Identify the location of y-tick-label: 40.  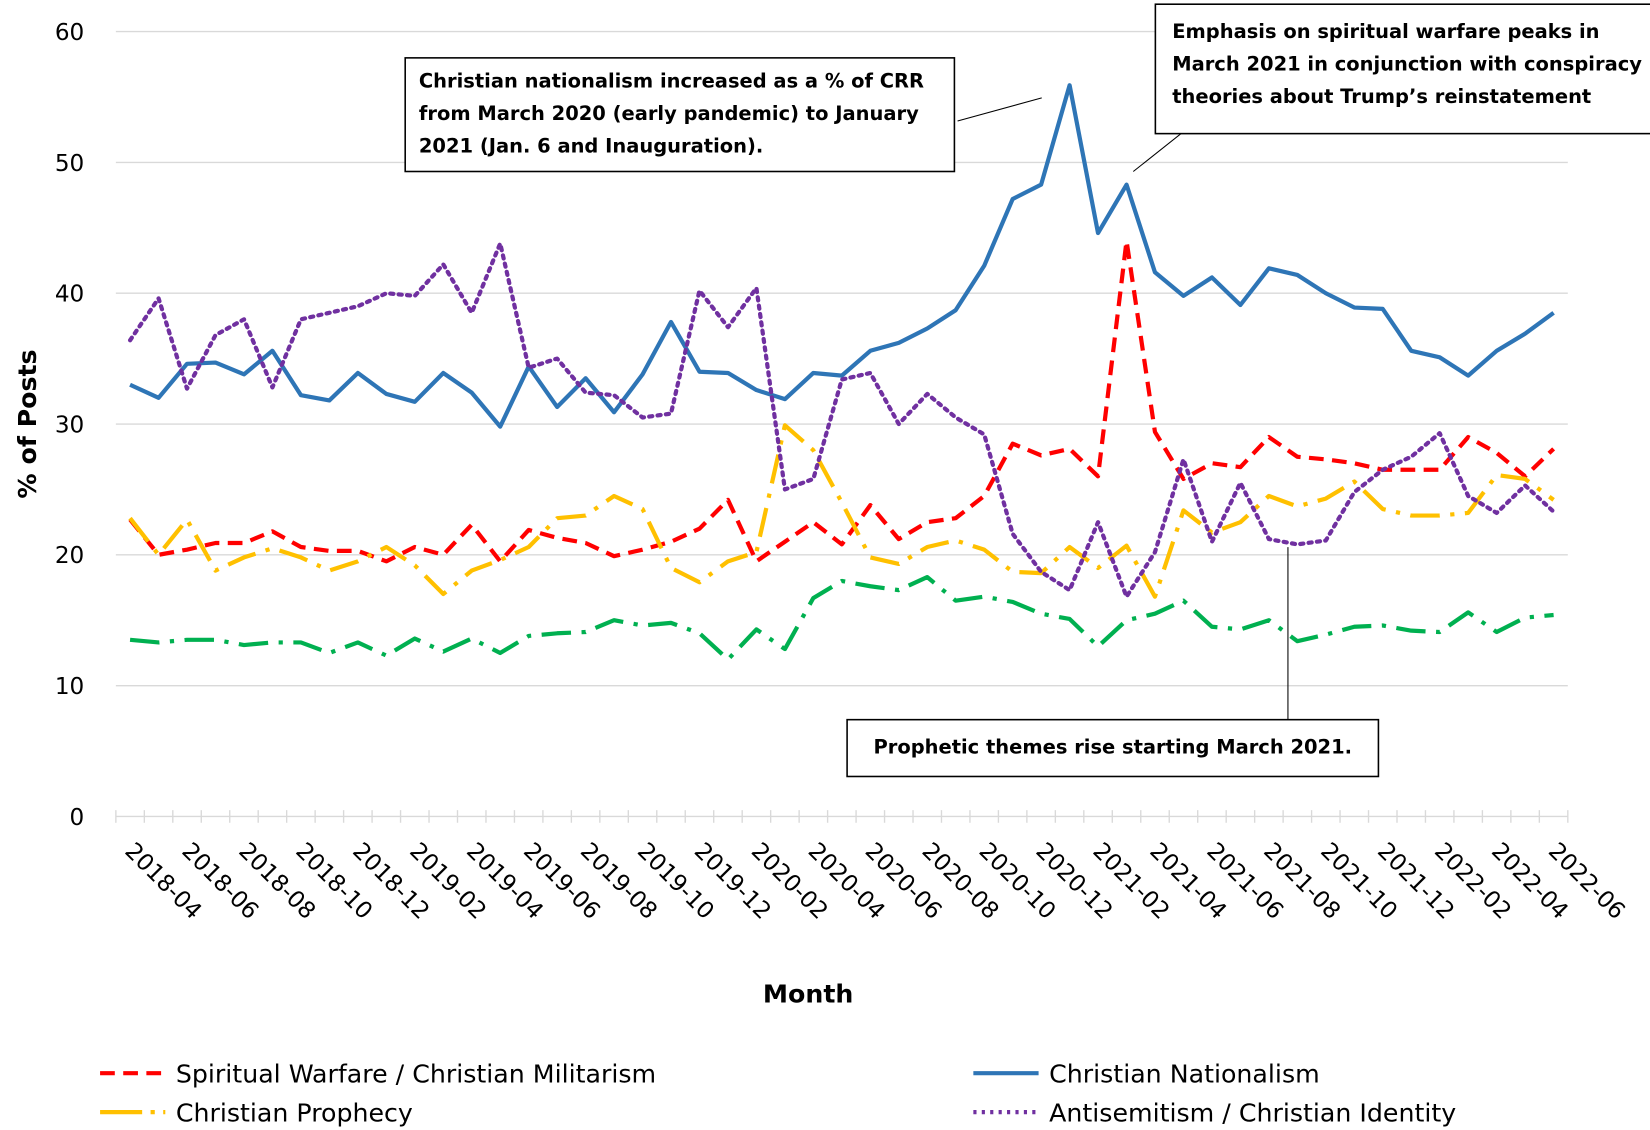
(69, 295).